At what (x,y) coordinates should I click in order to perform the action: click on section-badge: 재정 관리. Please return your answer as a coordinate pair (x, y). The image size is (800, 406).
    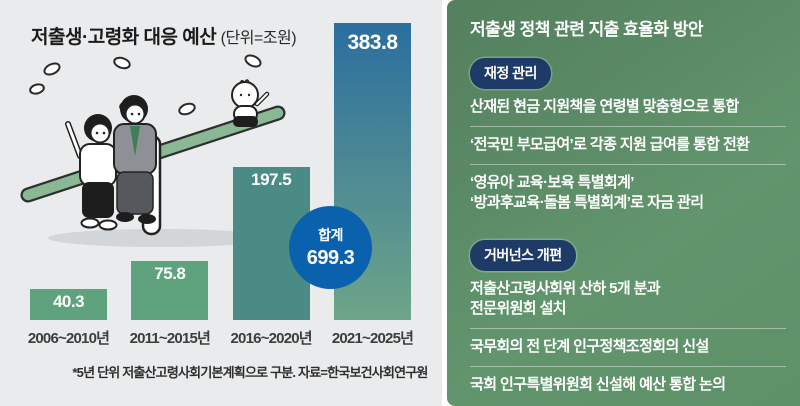
    Looking at the image, I should click on (510, 73).